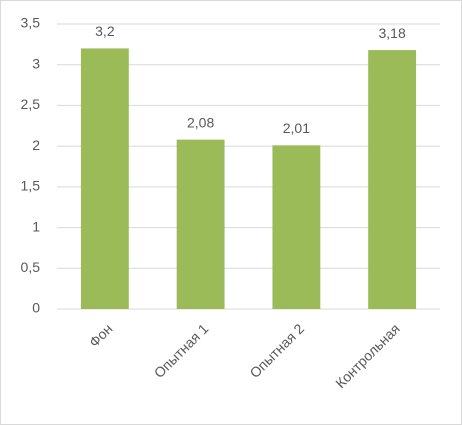 This screenshot has width=462, height=425. Describe the element at coordinates (36, 145) in the screenshot. I see `y-tick-label: 2` at that location.